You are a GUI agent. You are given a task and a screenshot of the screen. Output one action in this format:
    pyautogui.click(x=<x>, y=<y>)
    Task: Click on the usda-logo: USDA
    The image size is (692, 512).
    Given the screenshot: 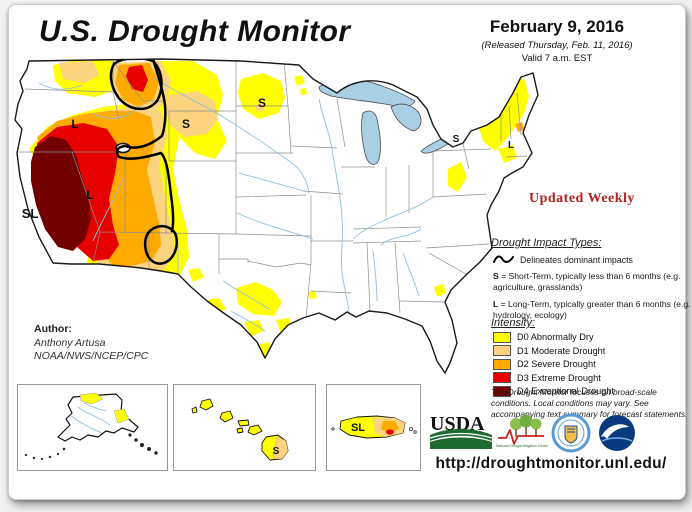 What is the action you would take?
    pyautogui.click(x=461, y=431)
    